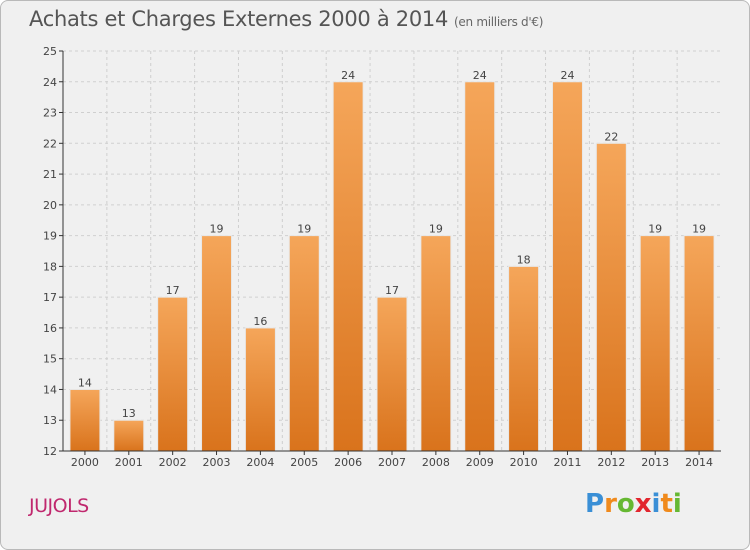 The height and width of the screenshot is (550, 750). What do you see at coordinates (50, 451) in the screenshot?
I see `y-tick-label: 12` at bounding box center [50, 451].